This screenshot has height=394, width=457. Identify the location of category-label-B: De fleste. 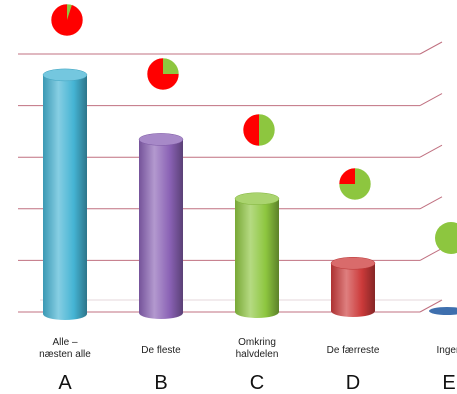
(161, 350).